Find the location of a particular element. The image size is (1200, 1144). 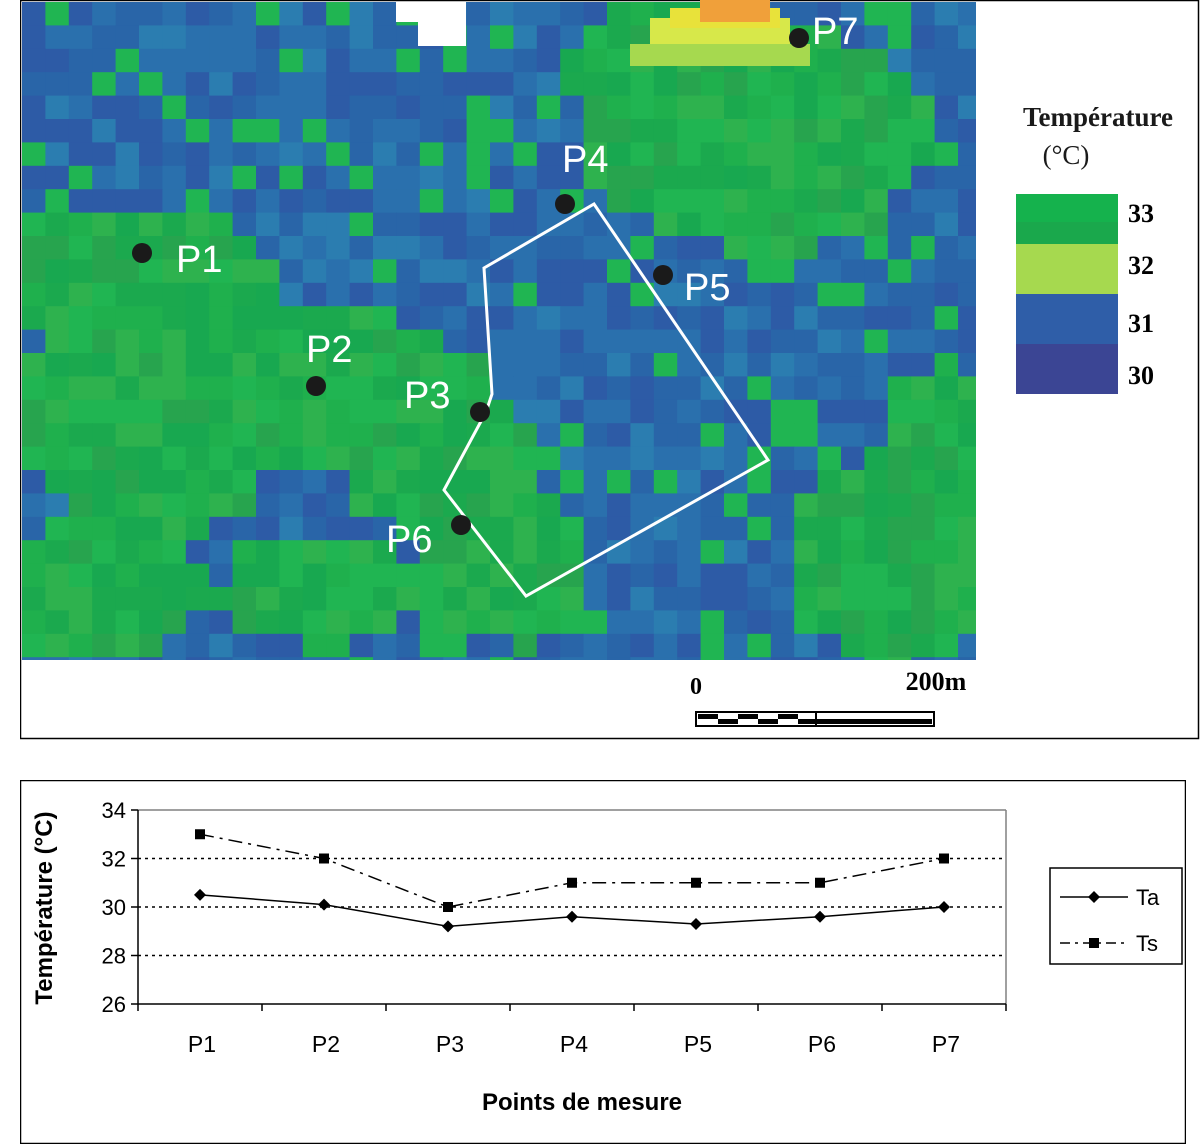

y-axis-label: Température (°C) is located at coordinates (44, 907).